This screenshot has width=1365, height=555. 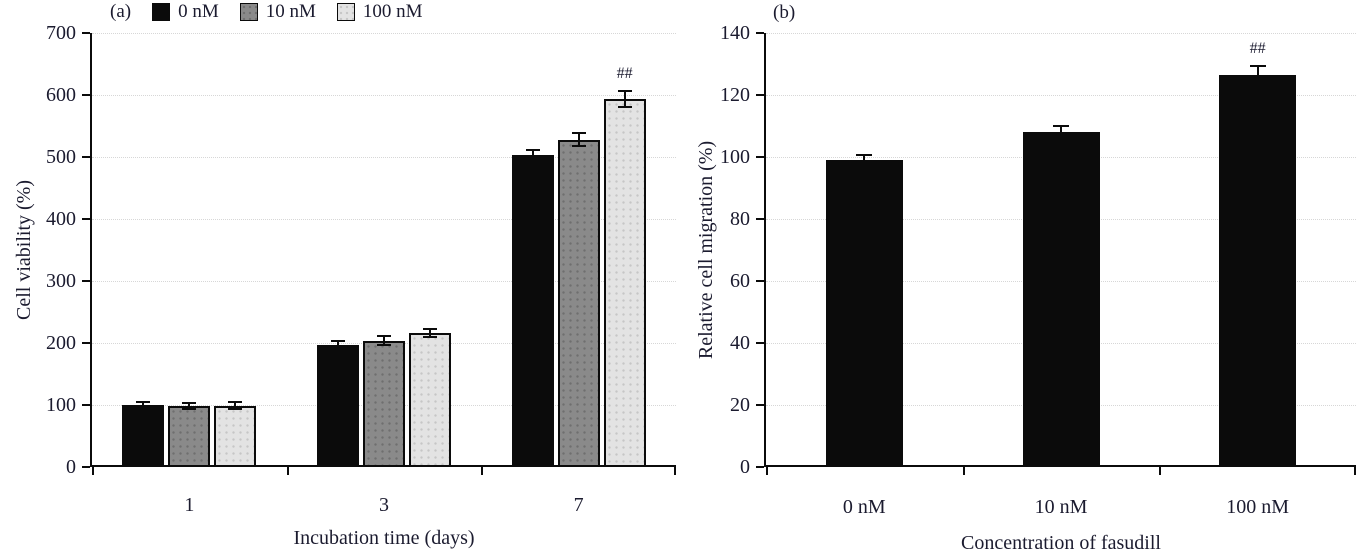 I want to click on category-label: 100 nM, so click(x=1258, y=507).